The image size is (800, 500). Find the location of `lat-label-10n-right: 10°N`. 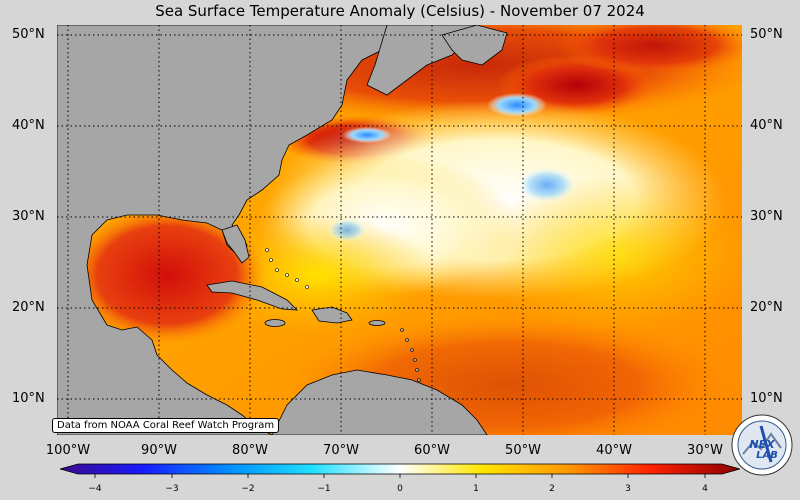

lat-label-10n-right: 10°N is located at coordinates (766, 398).